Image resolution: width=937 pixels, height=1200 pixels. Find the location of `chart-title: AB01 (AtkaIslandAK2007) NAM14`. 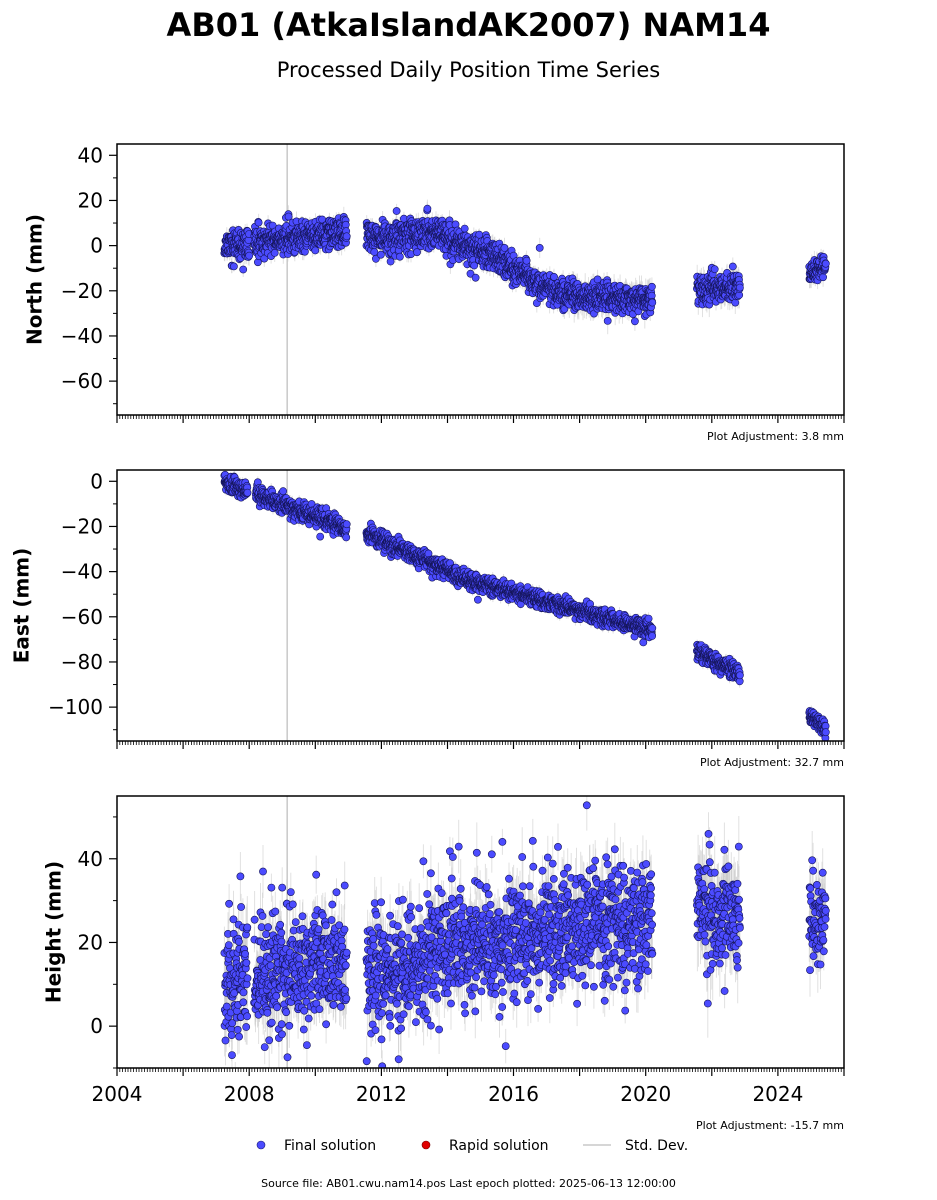

chart-title: AB01 (AtkaIslandAK2007) NAM14 is located at coordinates (468, 25).